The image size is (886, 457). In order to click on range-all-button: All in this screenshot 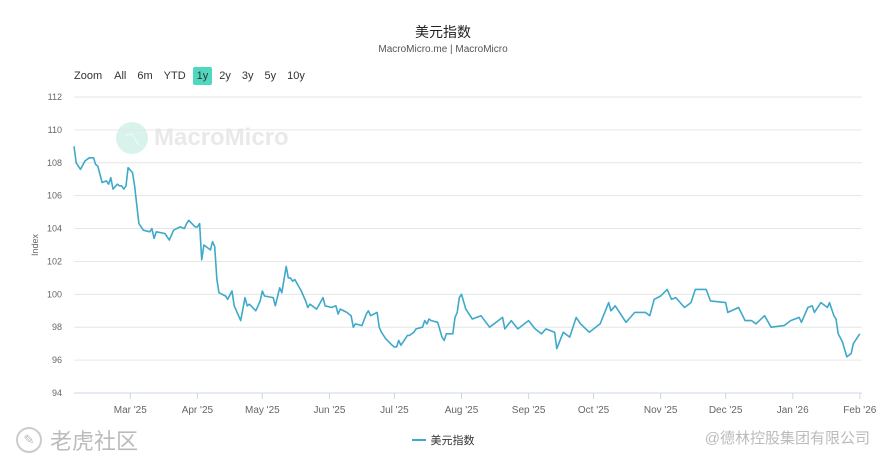, I will do `click(120, 76)`.